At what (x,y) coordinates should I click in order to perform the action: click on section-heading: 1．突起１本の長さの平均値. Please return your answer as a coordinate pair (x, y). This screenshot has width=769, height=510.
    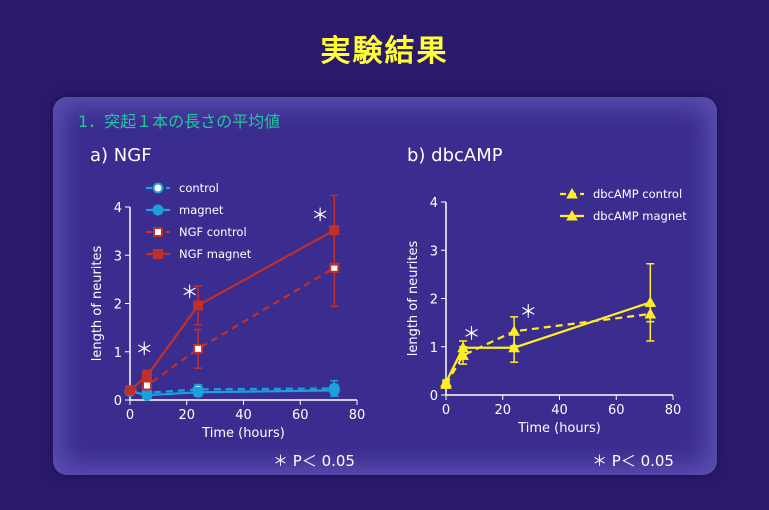
    Looking at the image, I should click on (179, 121).